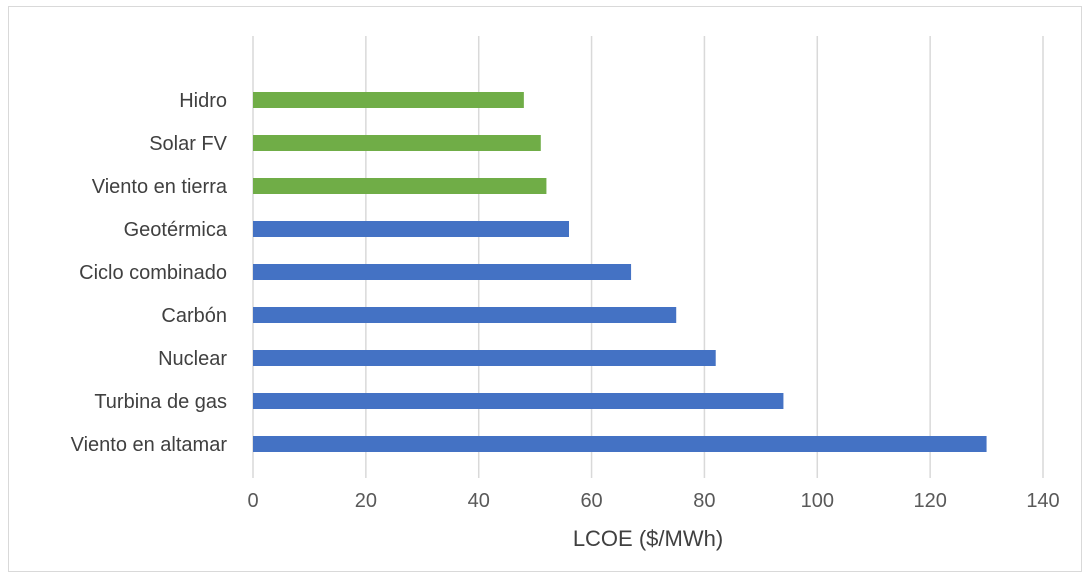 This screenshot has width=1089, height=580. Describe the element at coordinates (160, 187) in the screenshot. I see `category-label: Viento en tierra` at that location.